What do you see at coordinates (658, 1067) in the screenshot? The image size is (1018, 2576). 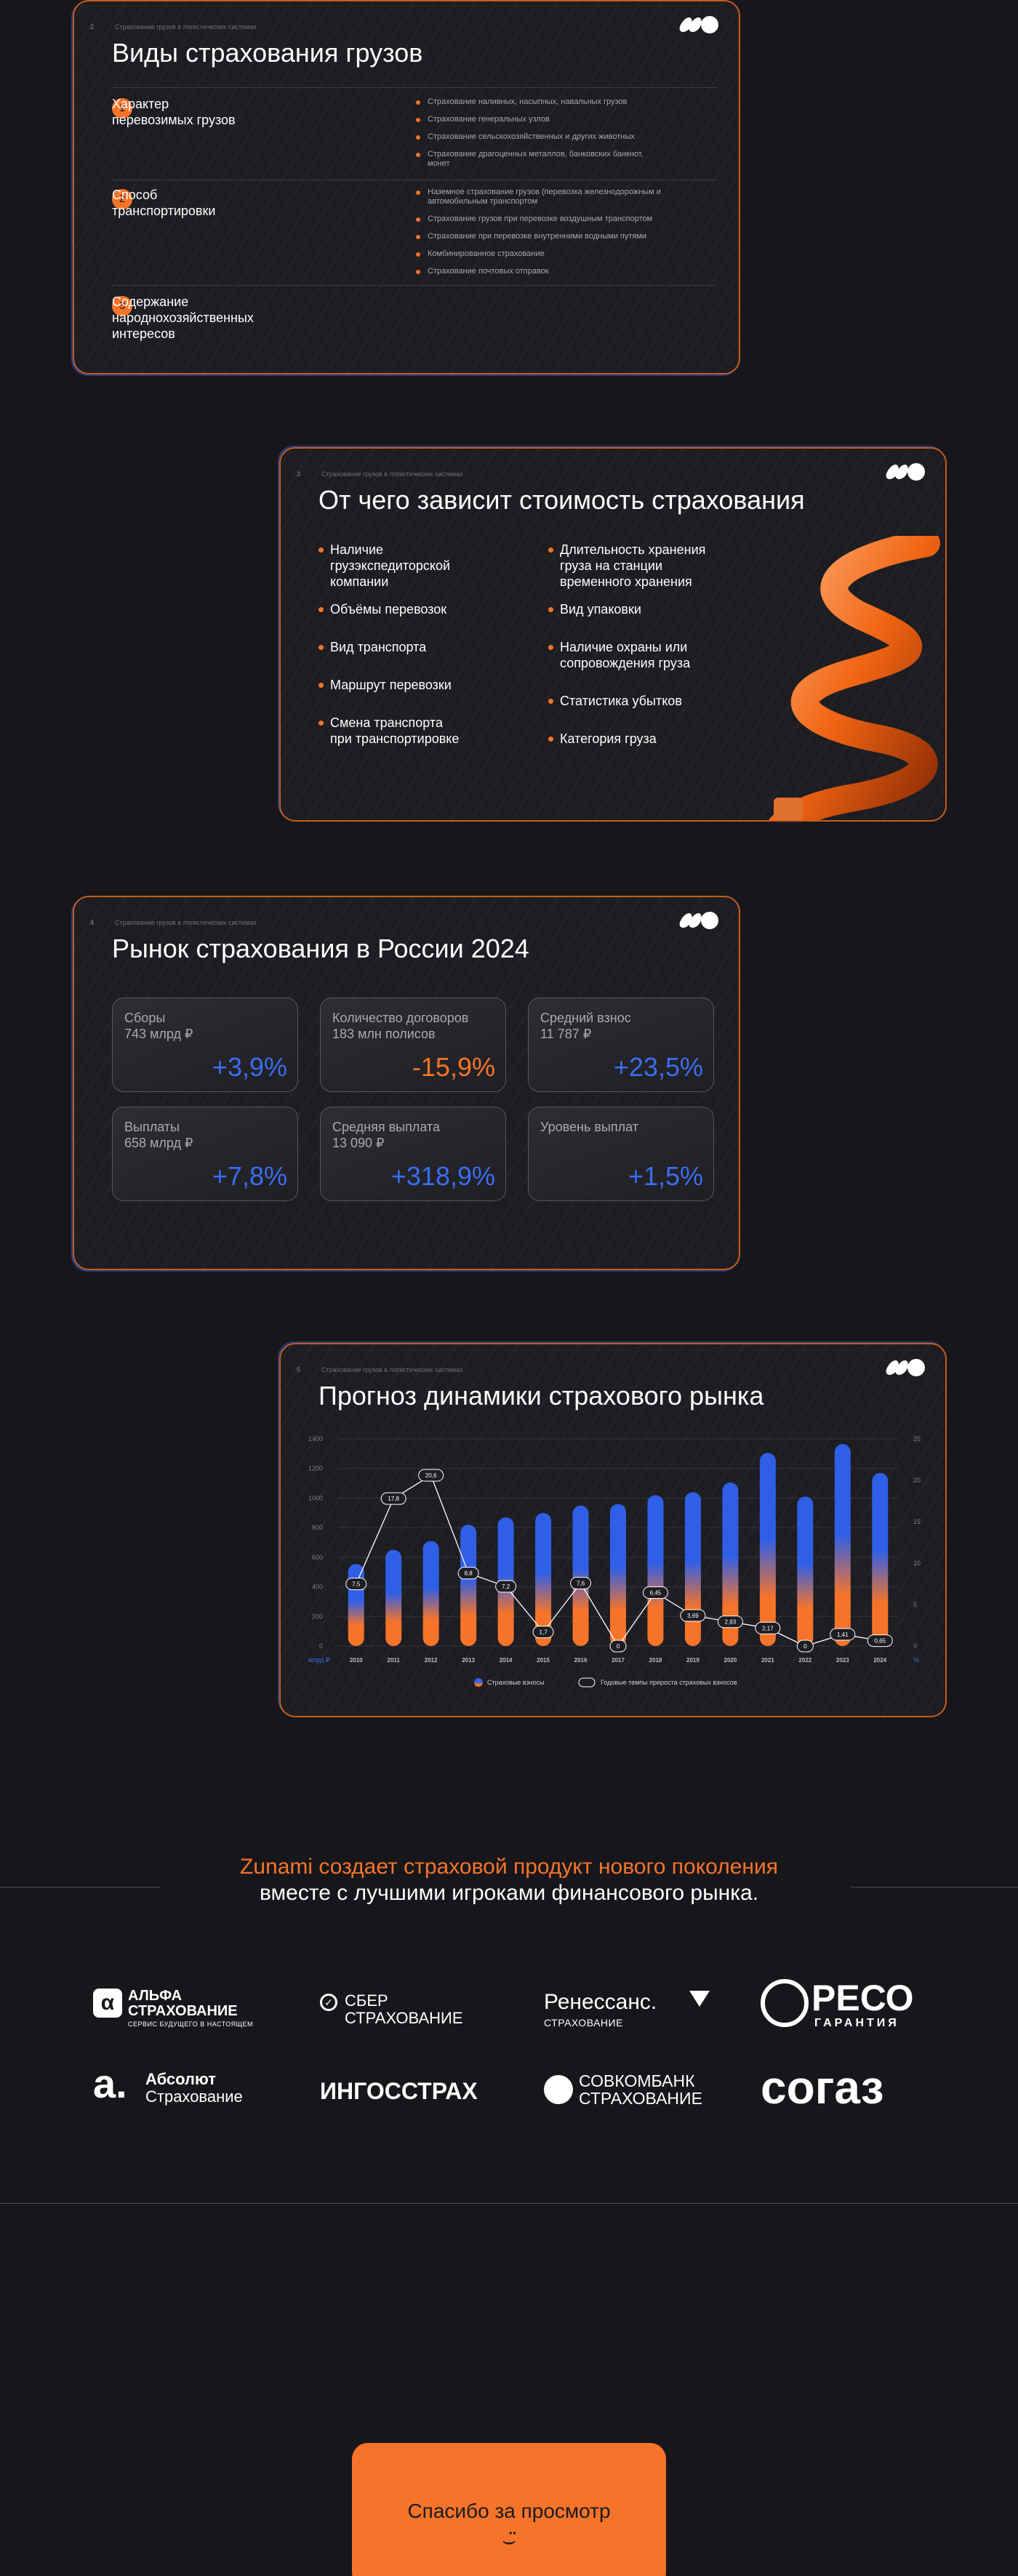 I see `stat-value: +23,5%` at bounding box center [658, 1067].